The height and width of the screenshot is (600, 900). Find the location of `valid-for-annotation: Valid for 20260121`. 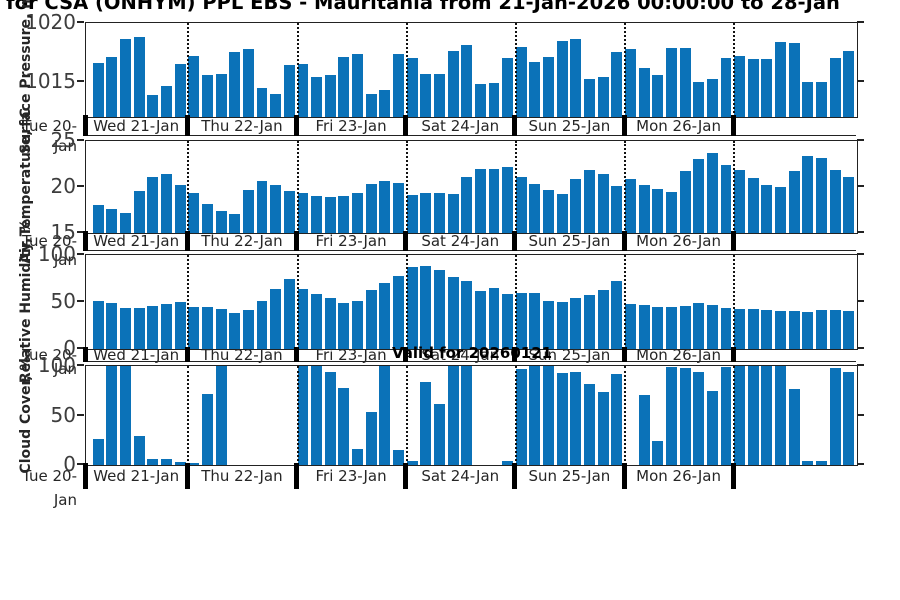

valid-for-annotation: Valid for 20260121 is located at coordinates (472, 353).